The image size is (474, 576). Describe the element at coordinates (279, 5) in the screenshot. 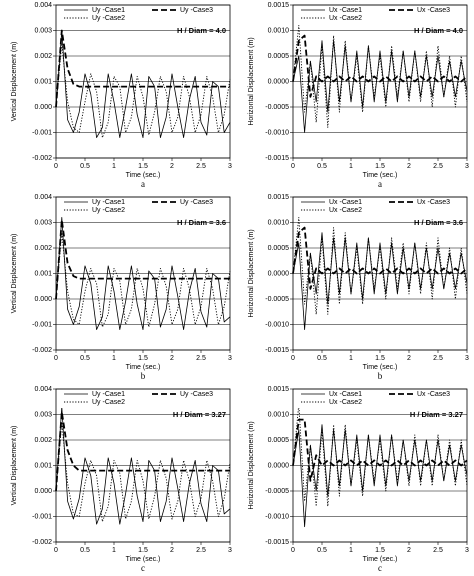

I see `y-tick-label: 0.0015` at that location.